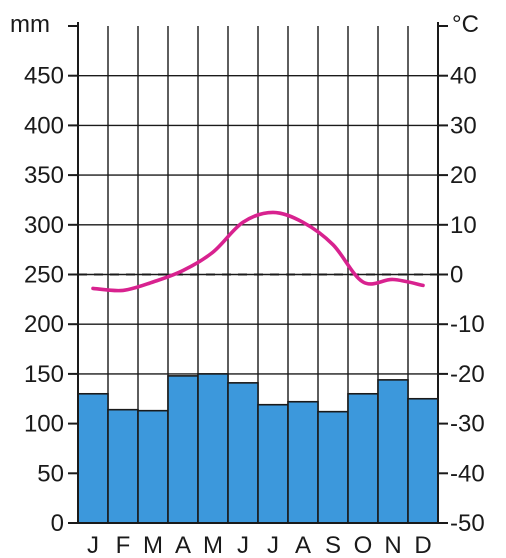  What do you see at coordinates (50, 473) in the screenshot?
I see `left-tick-label: 50` at bounding box center [50, 473].